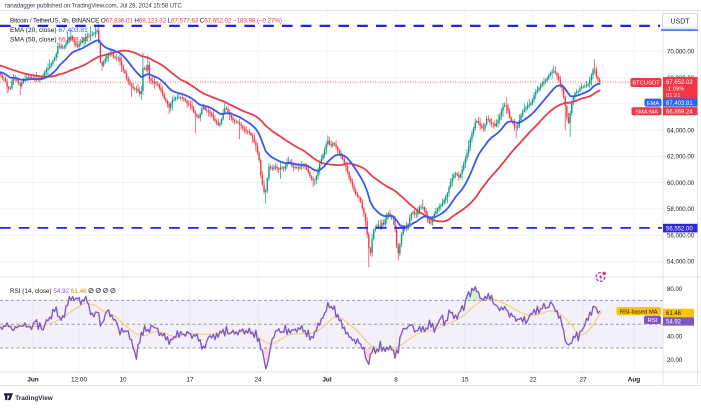 This screenshot has height=411, width=701. Describe the element at coordinates (48, 291) in the screenshot. I see `svg-text: RSI (14, close) 54.92 61.46` at that location.